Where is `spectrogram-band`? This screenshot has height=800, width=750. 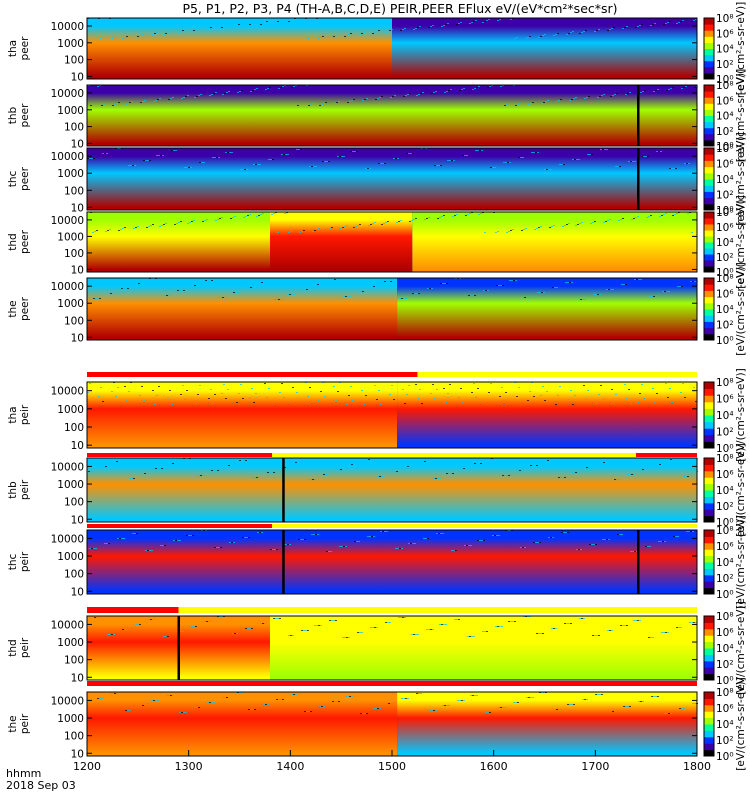 spectrogram-band is located at coordinates (392, 562).